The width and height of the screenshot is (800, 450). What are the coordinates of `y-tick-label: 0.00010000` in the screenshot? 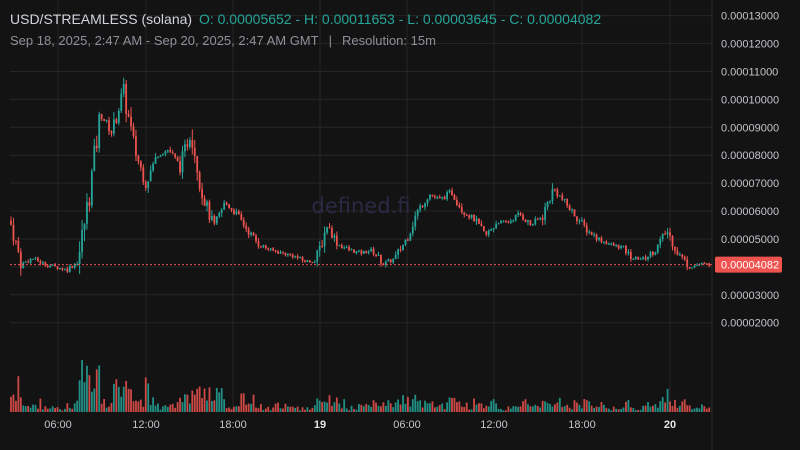 It's located at (750, 100).